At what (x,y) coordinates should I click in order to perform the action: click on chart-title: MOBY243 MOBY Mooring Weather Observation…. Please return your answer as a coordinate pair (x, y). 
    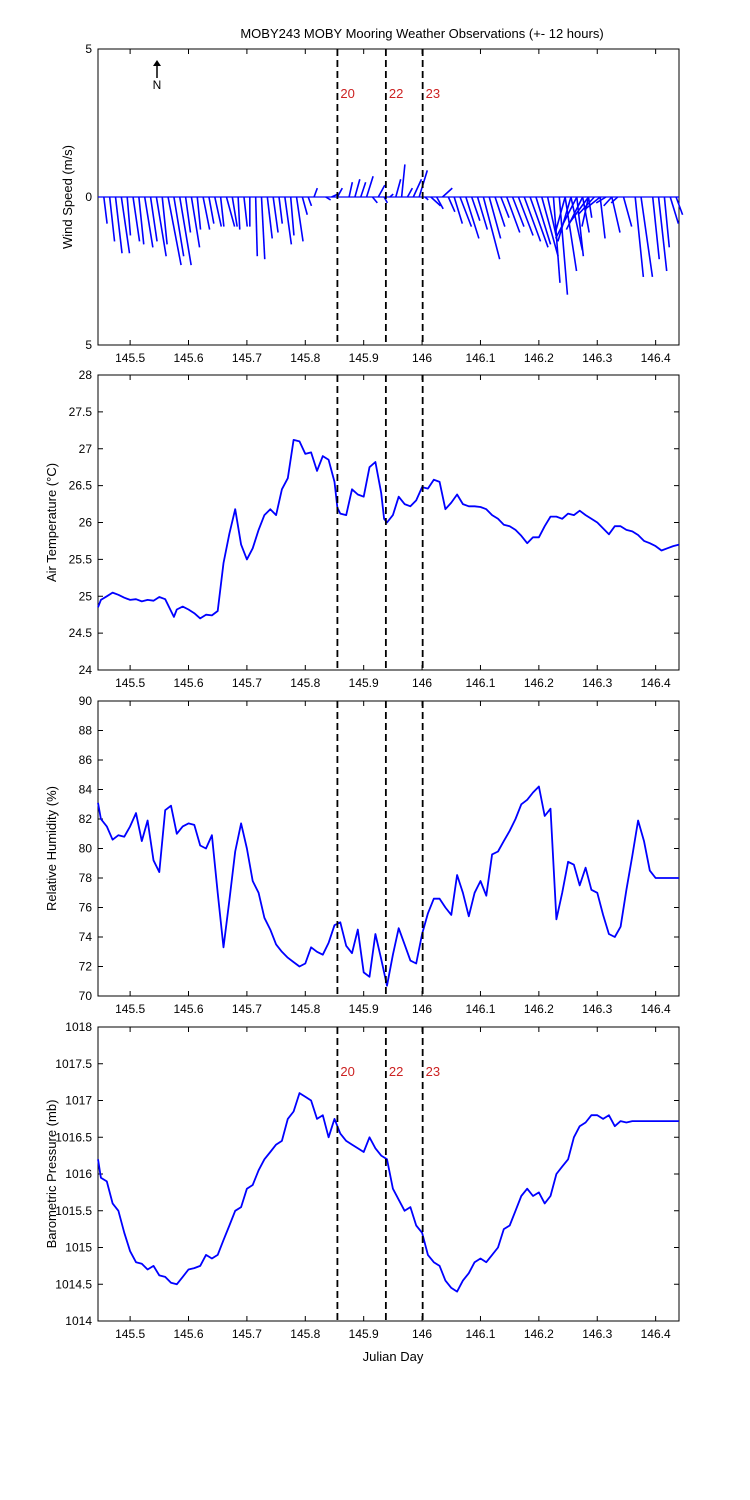
    Looking at the image, I should click on (421, 33).